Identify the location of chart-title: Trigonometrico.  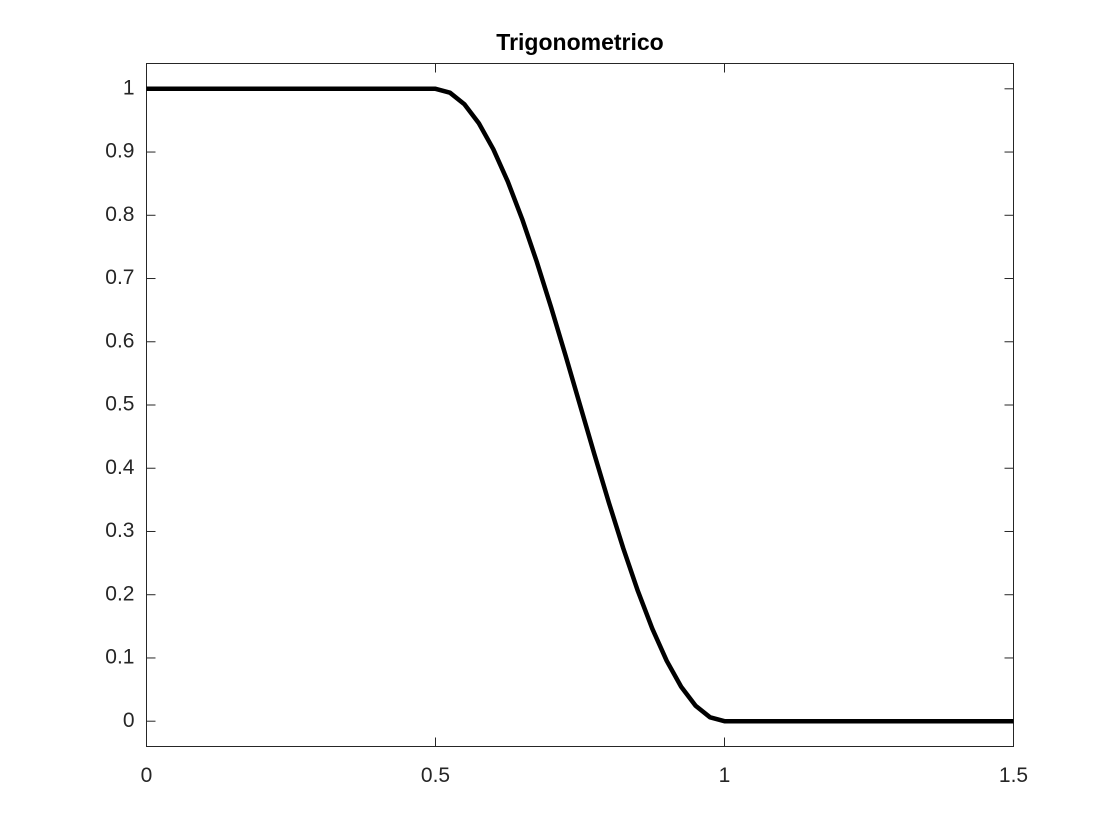
(579, 42).